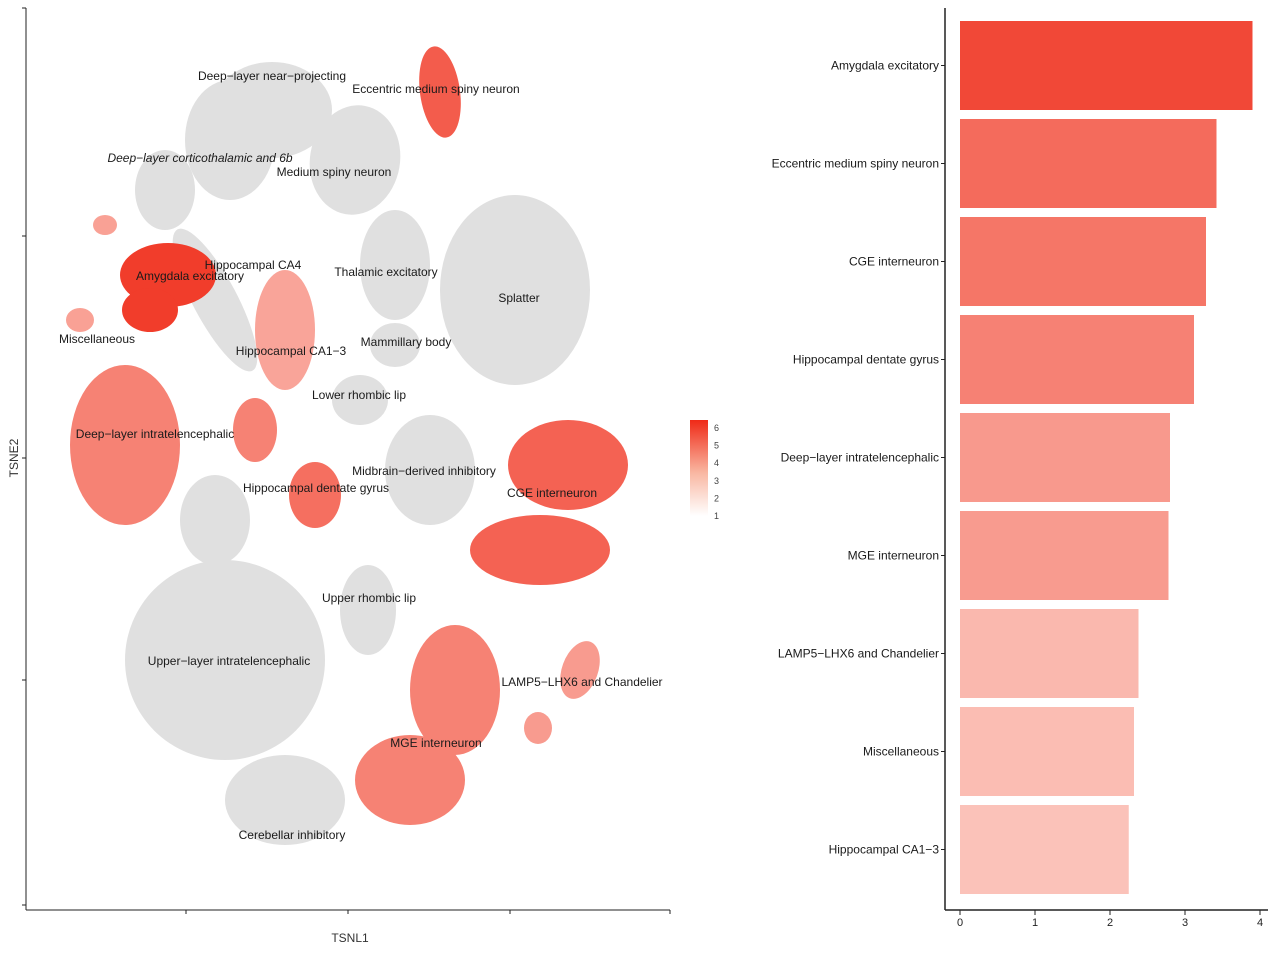  What do you see at coordinates (716, 516) in the screenshot?
I see `legend-tick-label: 1` at bounding box center [716, 516].